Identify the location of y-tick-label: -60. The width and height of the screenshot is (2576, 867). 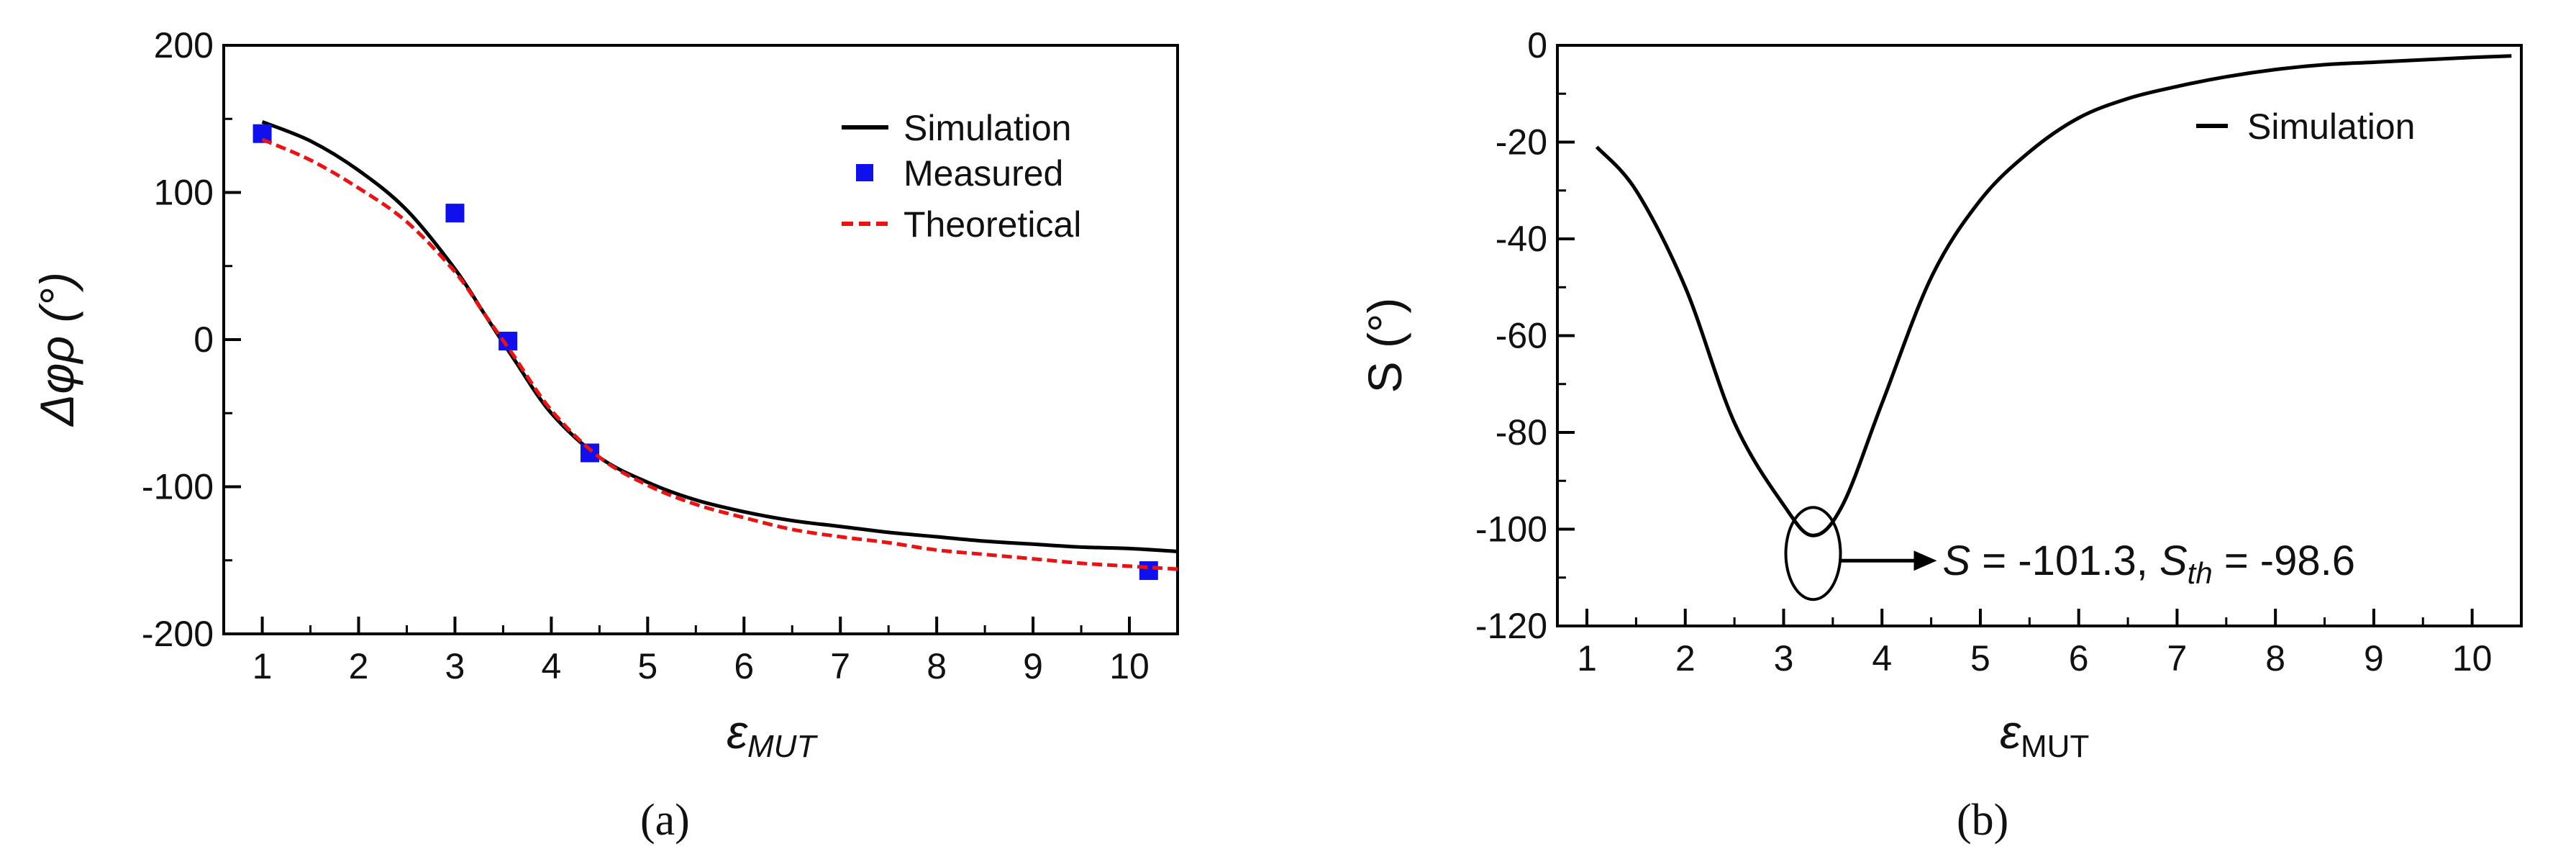
(1521, 336).